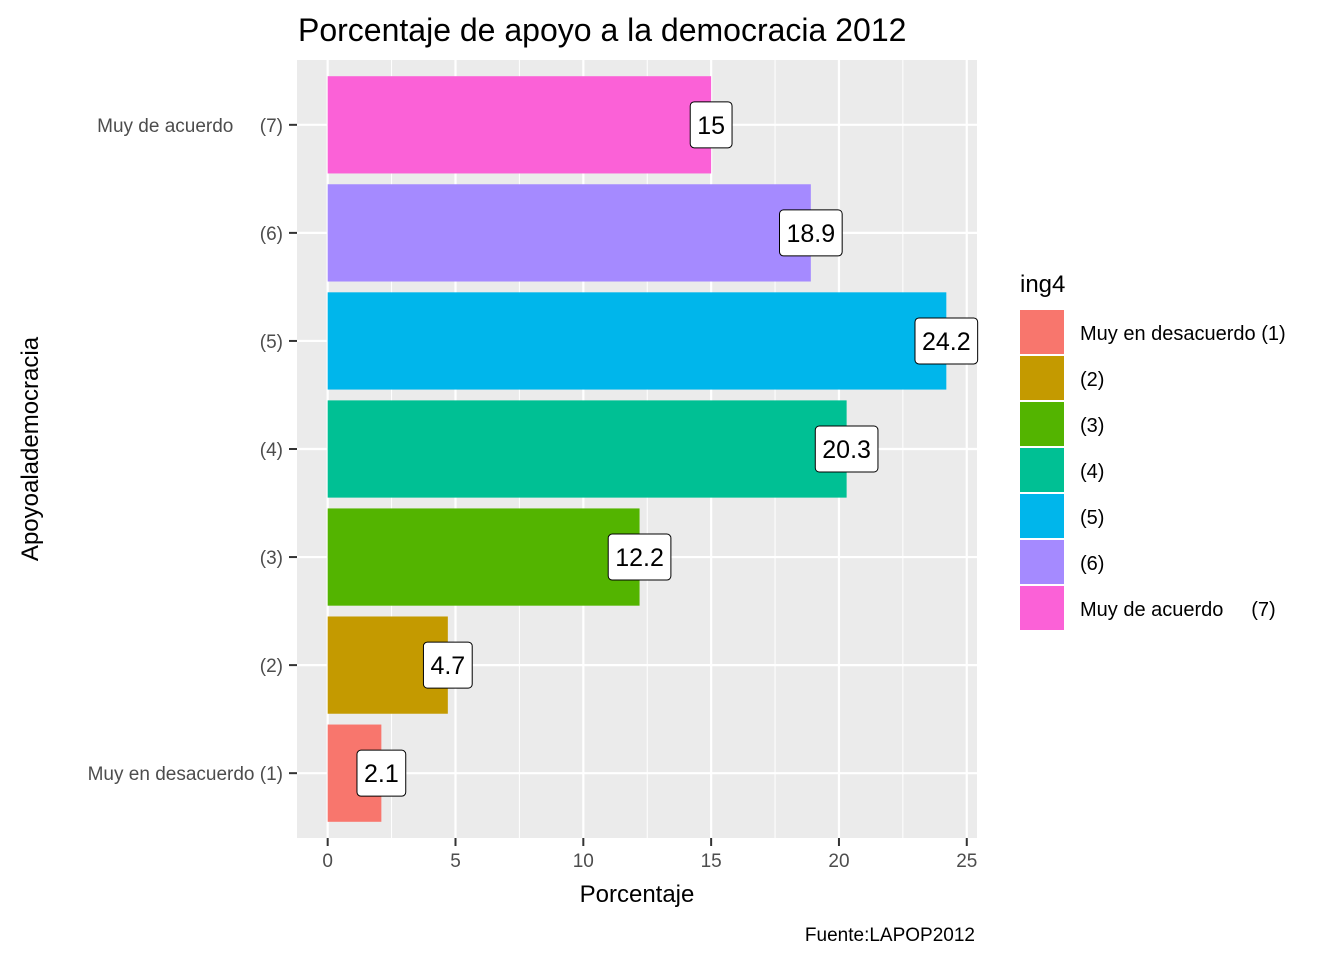 The width and height of the screenshot is (1344, 960). Describe the element at coordinates (455, 861) in the screenshot. I see `x-tick-label: 5` at that location.